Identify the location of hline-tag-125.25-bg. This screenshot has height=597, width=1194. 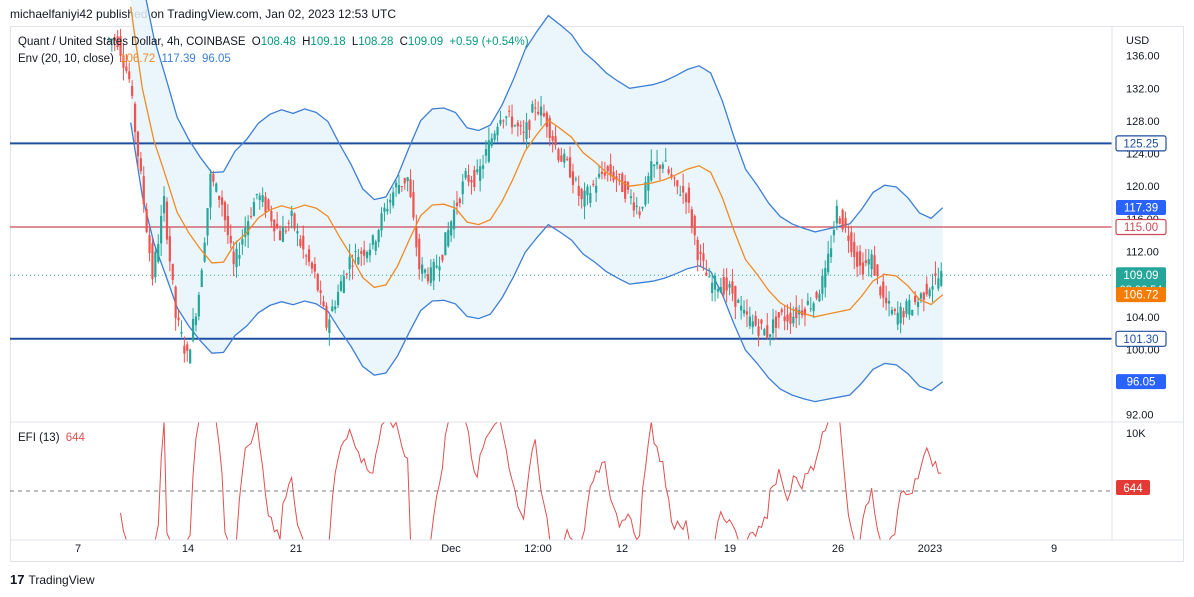
(1141, 143).